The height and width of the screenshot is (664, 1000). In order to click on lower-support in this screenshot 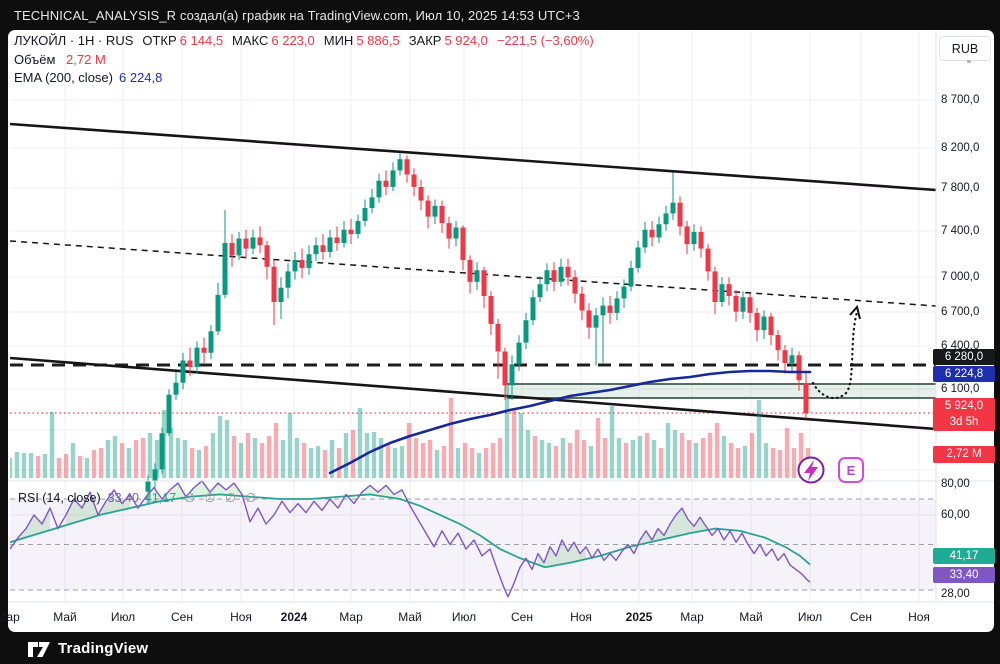, I will do `click(473, 393)`.